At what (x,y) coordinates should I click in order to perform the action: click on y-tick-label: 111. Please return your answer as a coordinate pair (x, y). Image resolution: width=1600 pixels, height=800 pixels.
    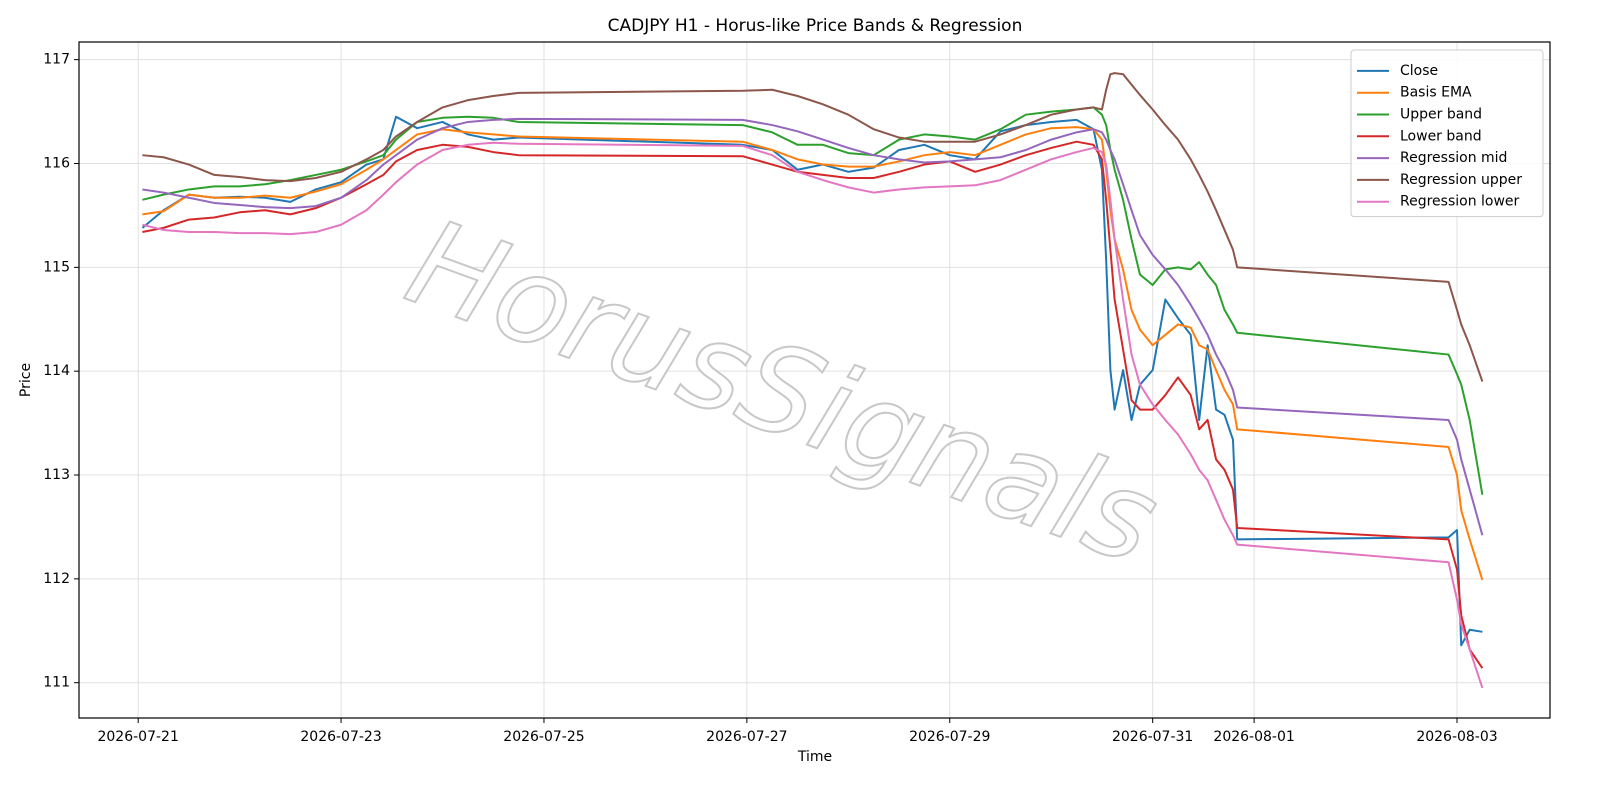
    Looking at the image, I should click on (56, 683).